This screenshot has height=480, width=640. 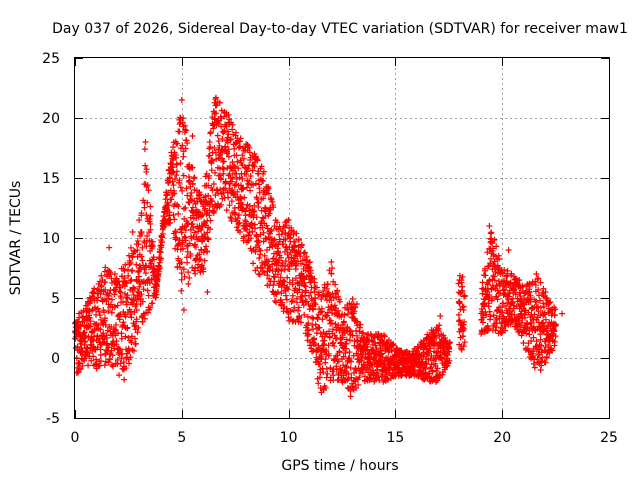 What do you see at coordinates (51, 119) in the screenshot?
I see `y-tick-label: 20` at bounding box center [51, 119].